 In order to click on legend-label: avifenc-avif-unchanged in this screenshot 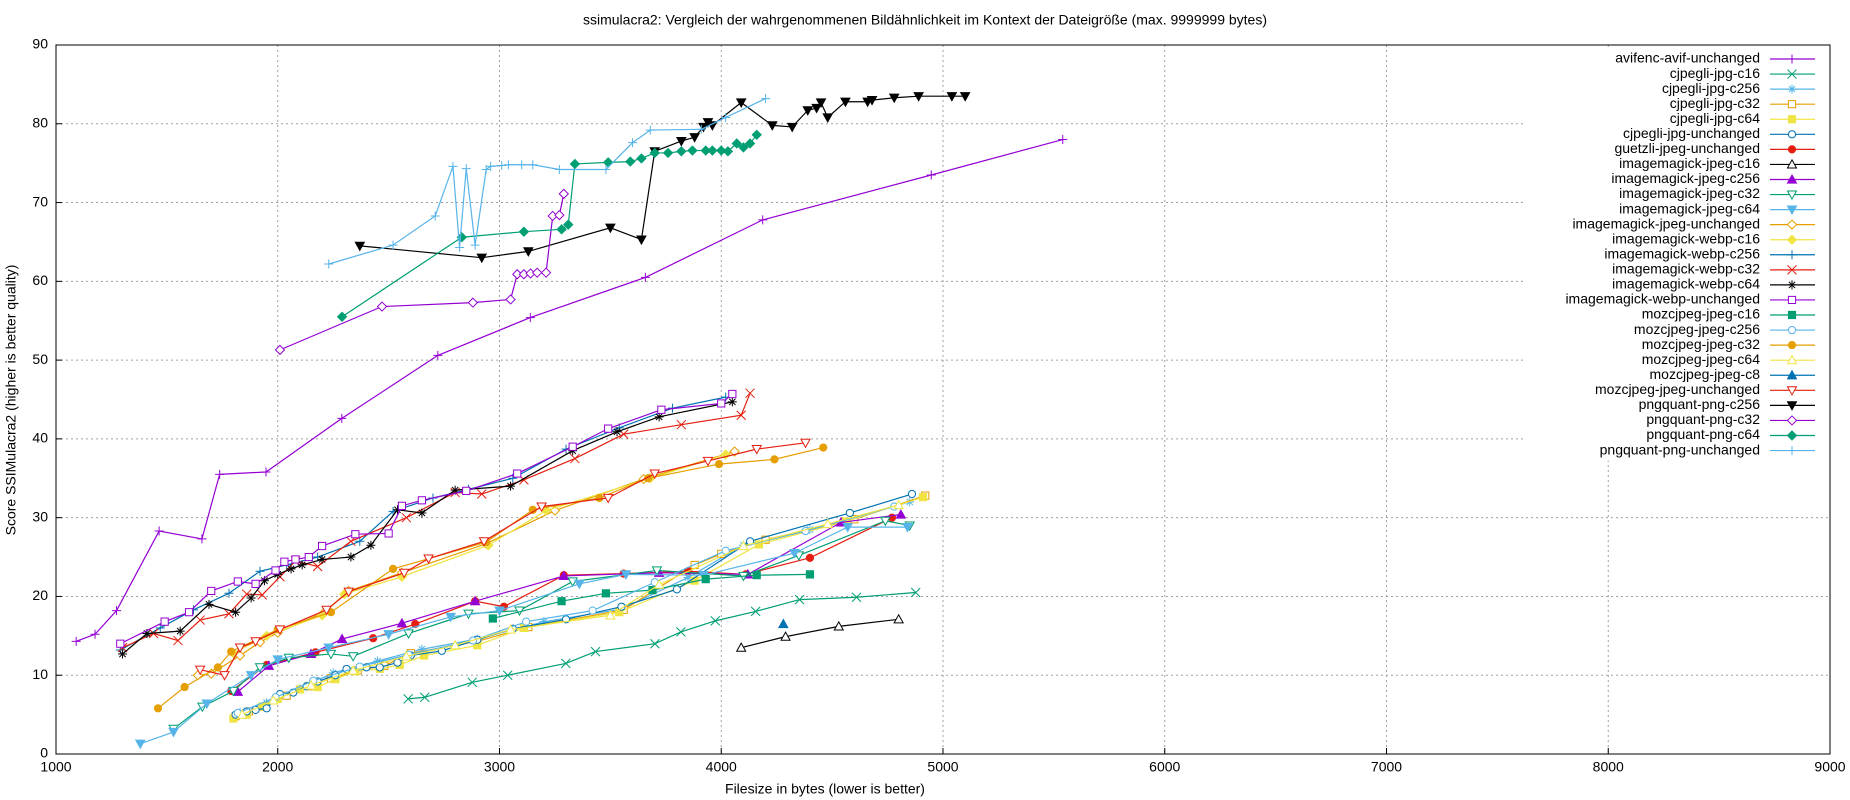, I will do `click(1687, 58)`.